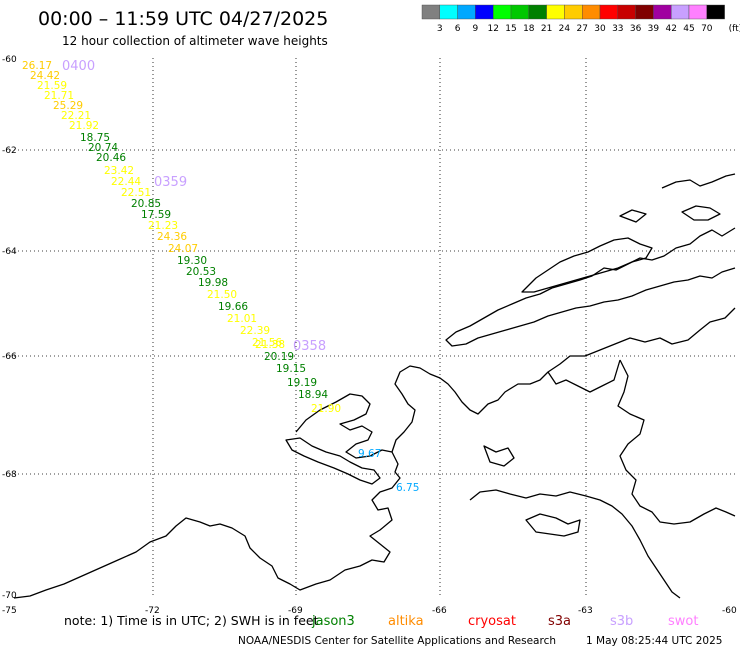 The width and height of the screenshot is (740, 654). Describe the element at coordinates (575, 544) in the screenshot. I see `ice-shelf-edge` at that location.